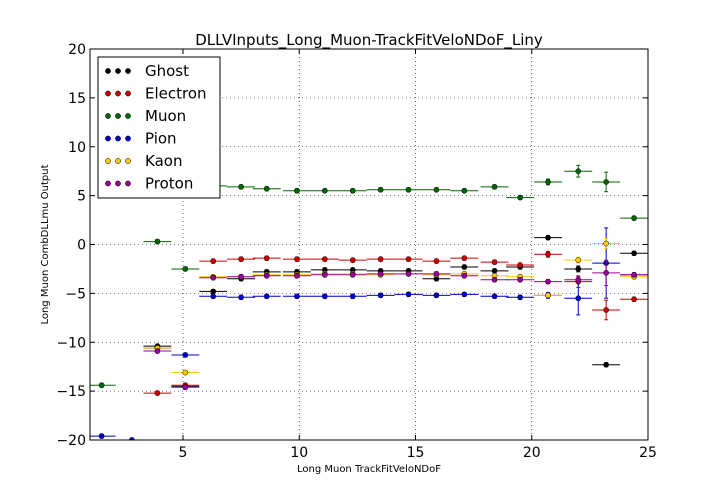 The image size is (720, 504). What do you see at coordinates (45, 244) in the screenshot?
I see `y-axis-label: Long Muon CombDLLmu Output` at bounding box center [45, 244].